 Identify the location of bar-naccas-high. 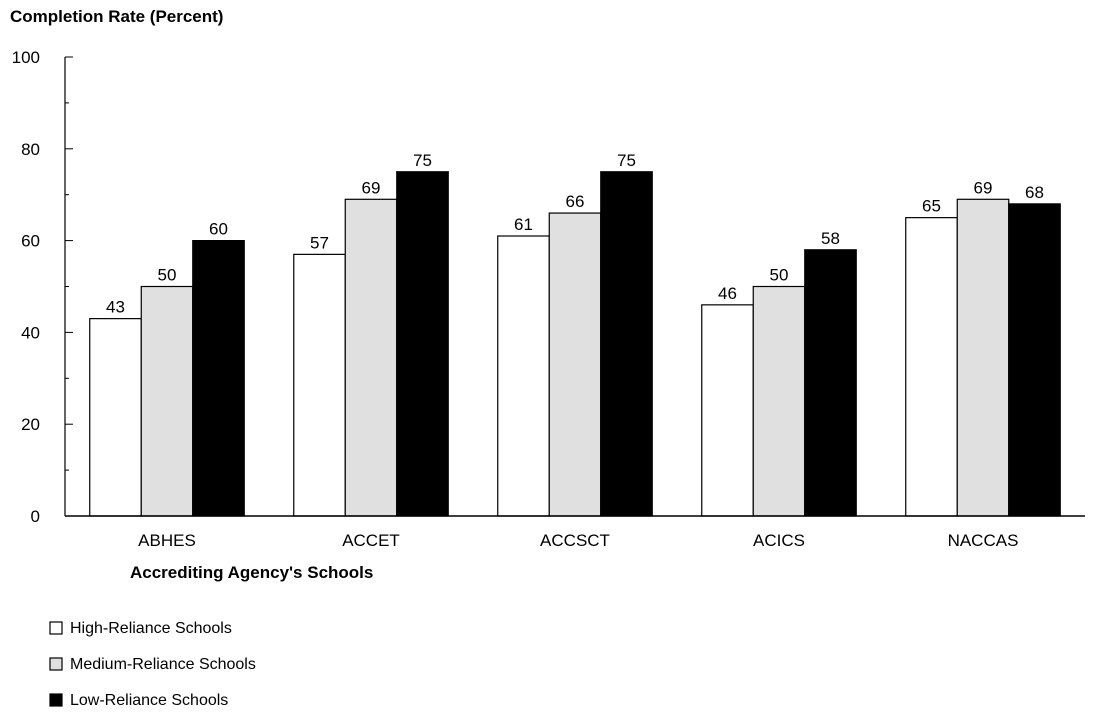
(931, 367).